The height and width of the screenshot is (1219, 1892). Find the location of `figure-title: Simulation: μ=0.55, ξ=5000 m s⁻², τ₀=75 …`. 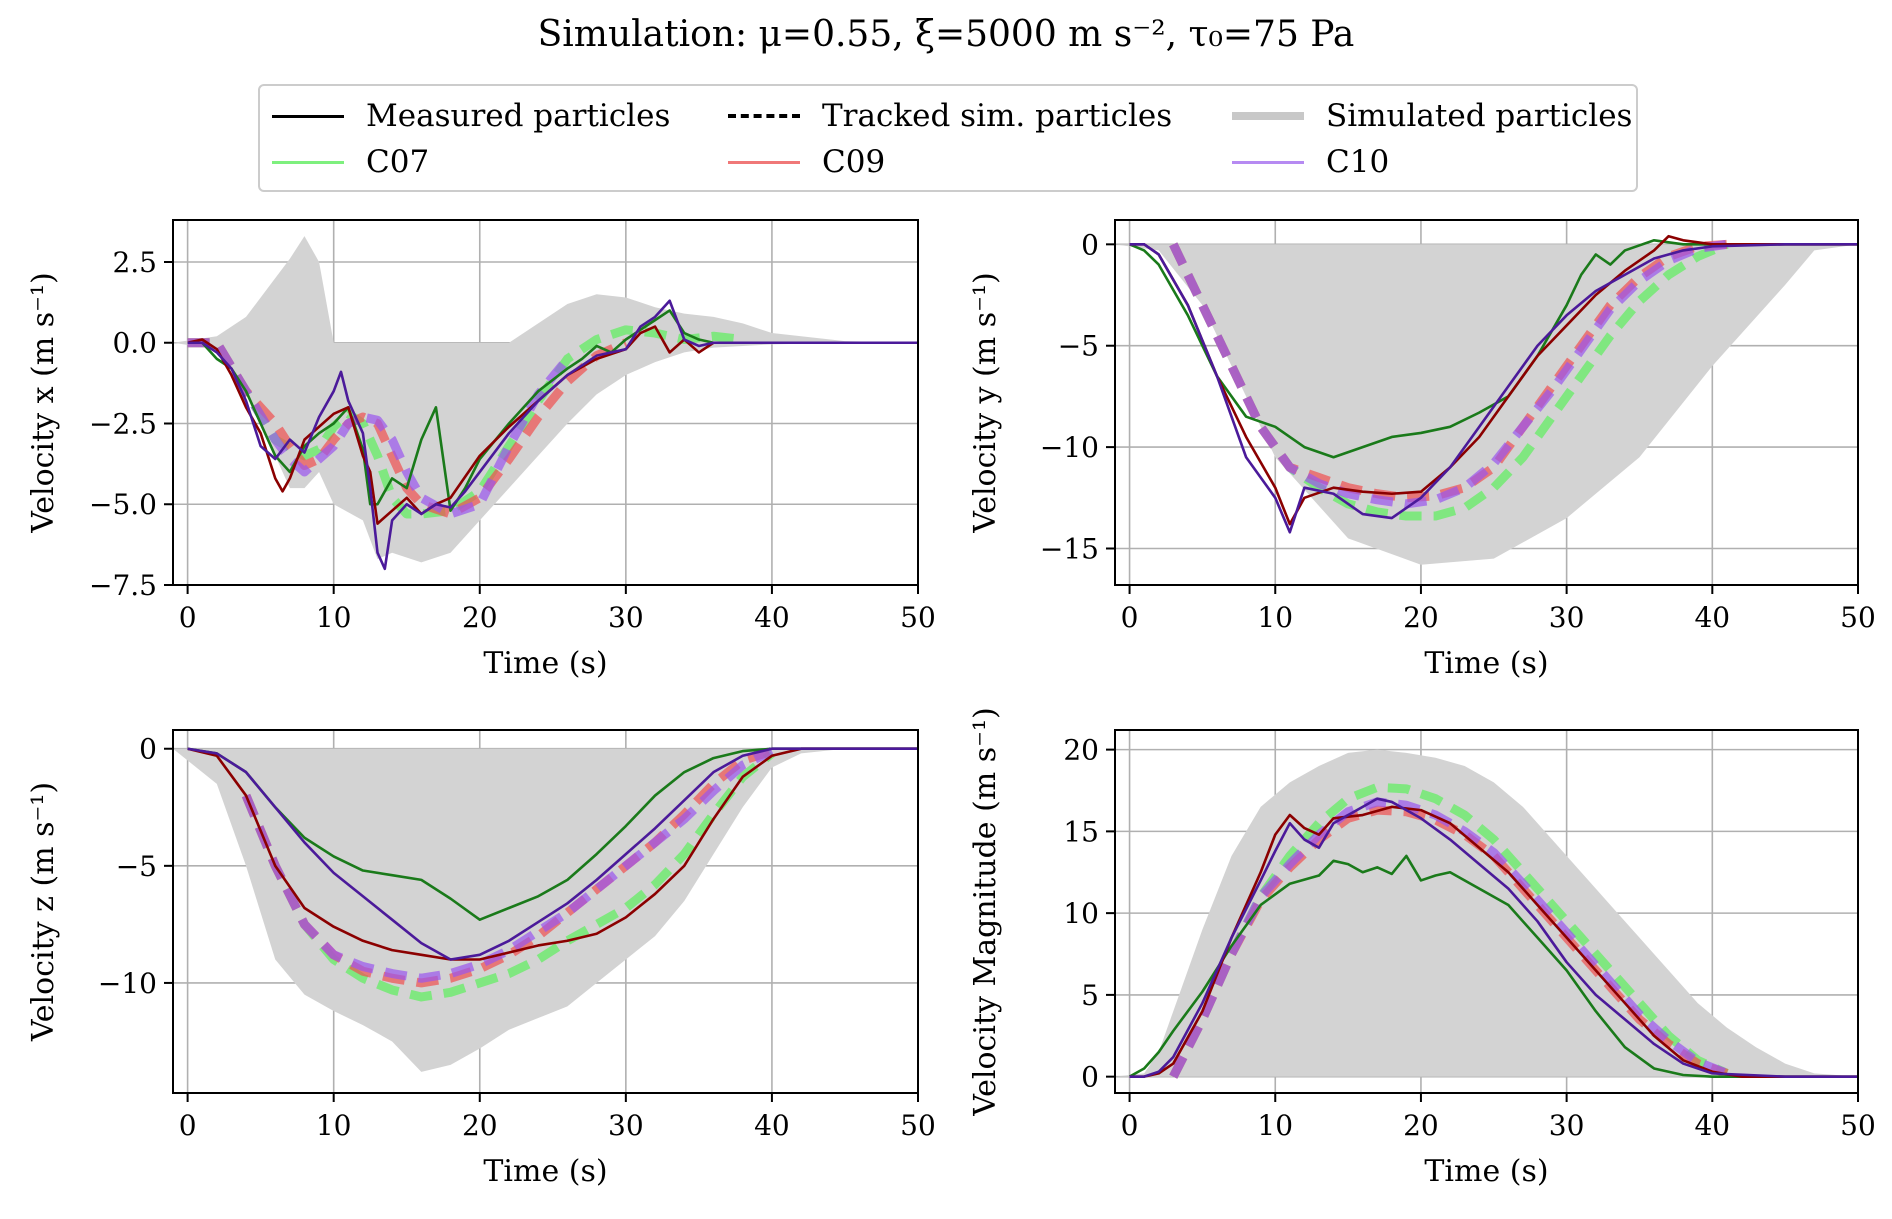

figure-title: Simulation: μ=0.55, ξ=5000 m s⁻², τ₀=75 … is located at coordinates (946, 34).